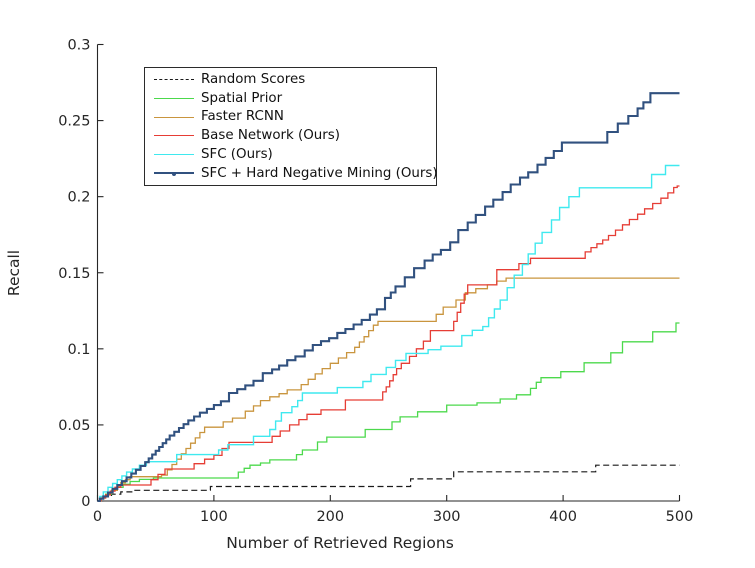  I want to click on y-tick-label: 0, so click(85, 502).